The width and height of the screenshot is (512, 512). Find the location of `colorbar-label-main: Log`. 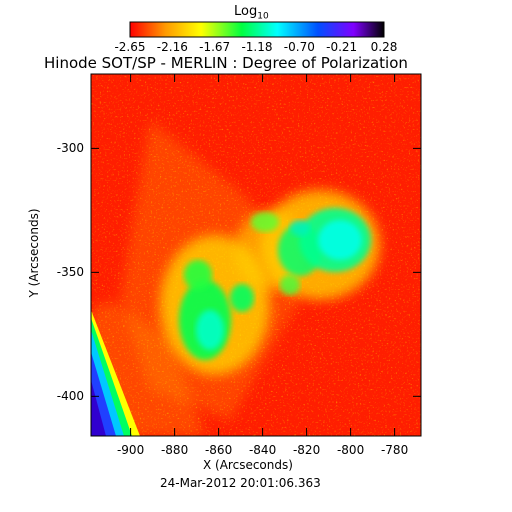

colorbar-label-main: Log is located at coordinates (246, 11).